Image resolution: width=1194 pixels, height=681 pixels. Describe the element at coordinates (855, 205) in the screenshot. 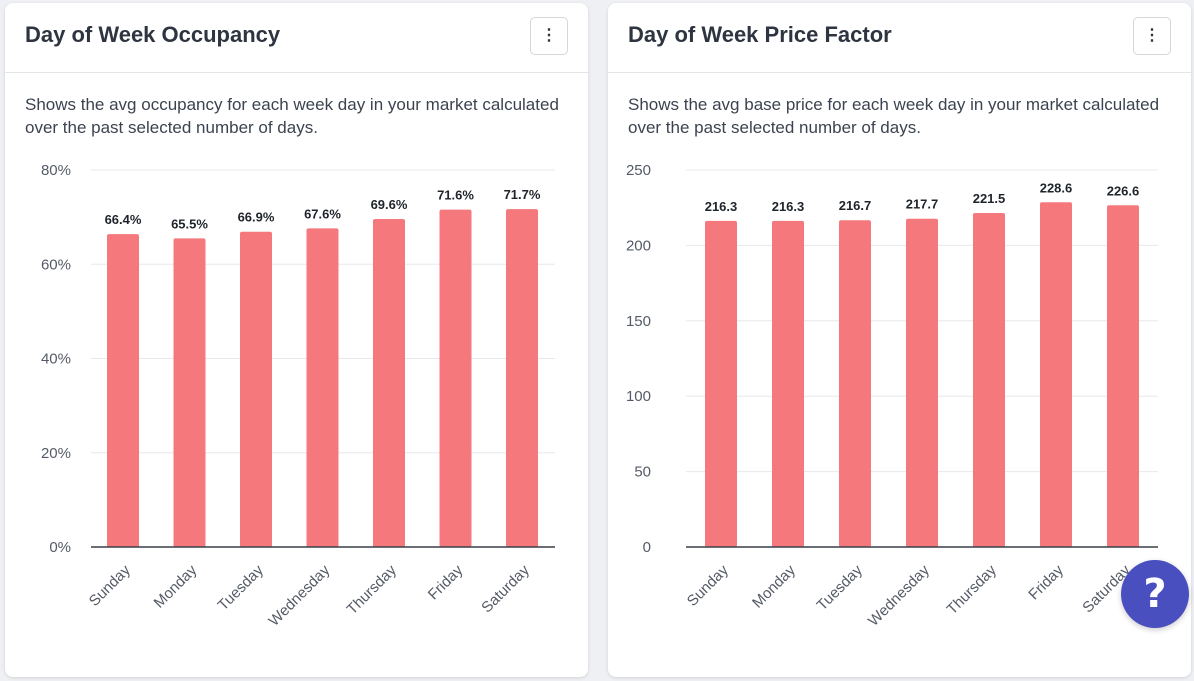

I see `data-label: 216.7` at that location.